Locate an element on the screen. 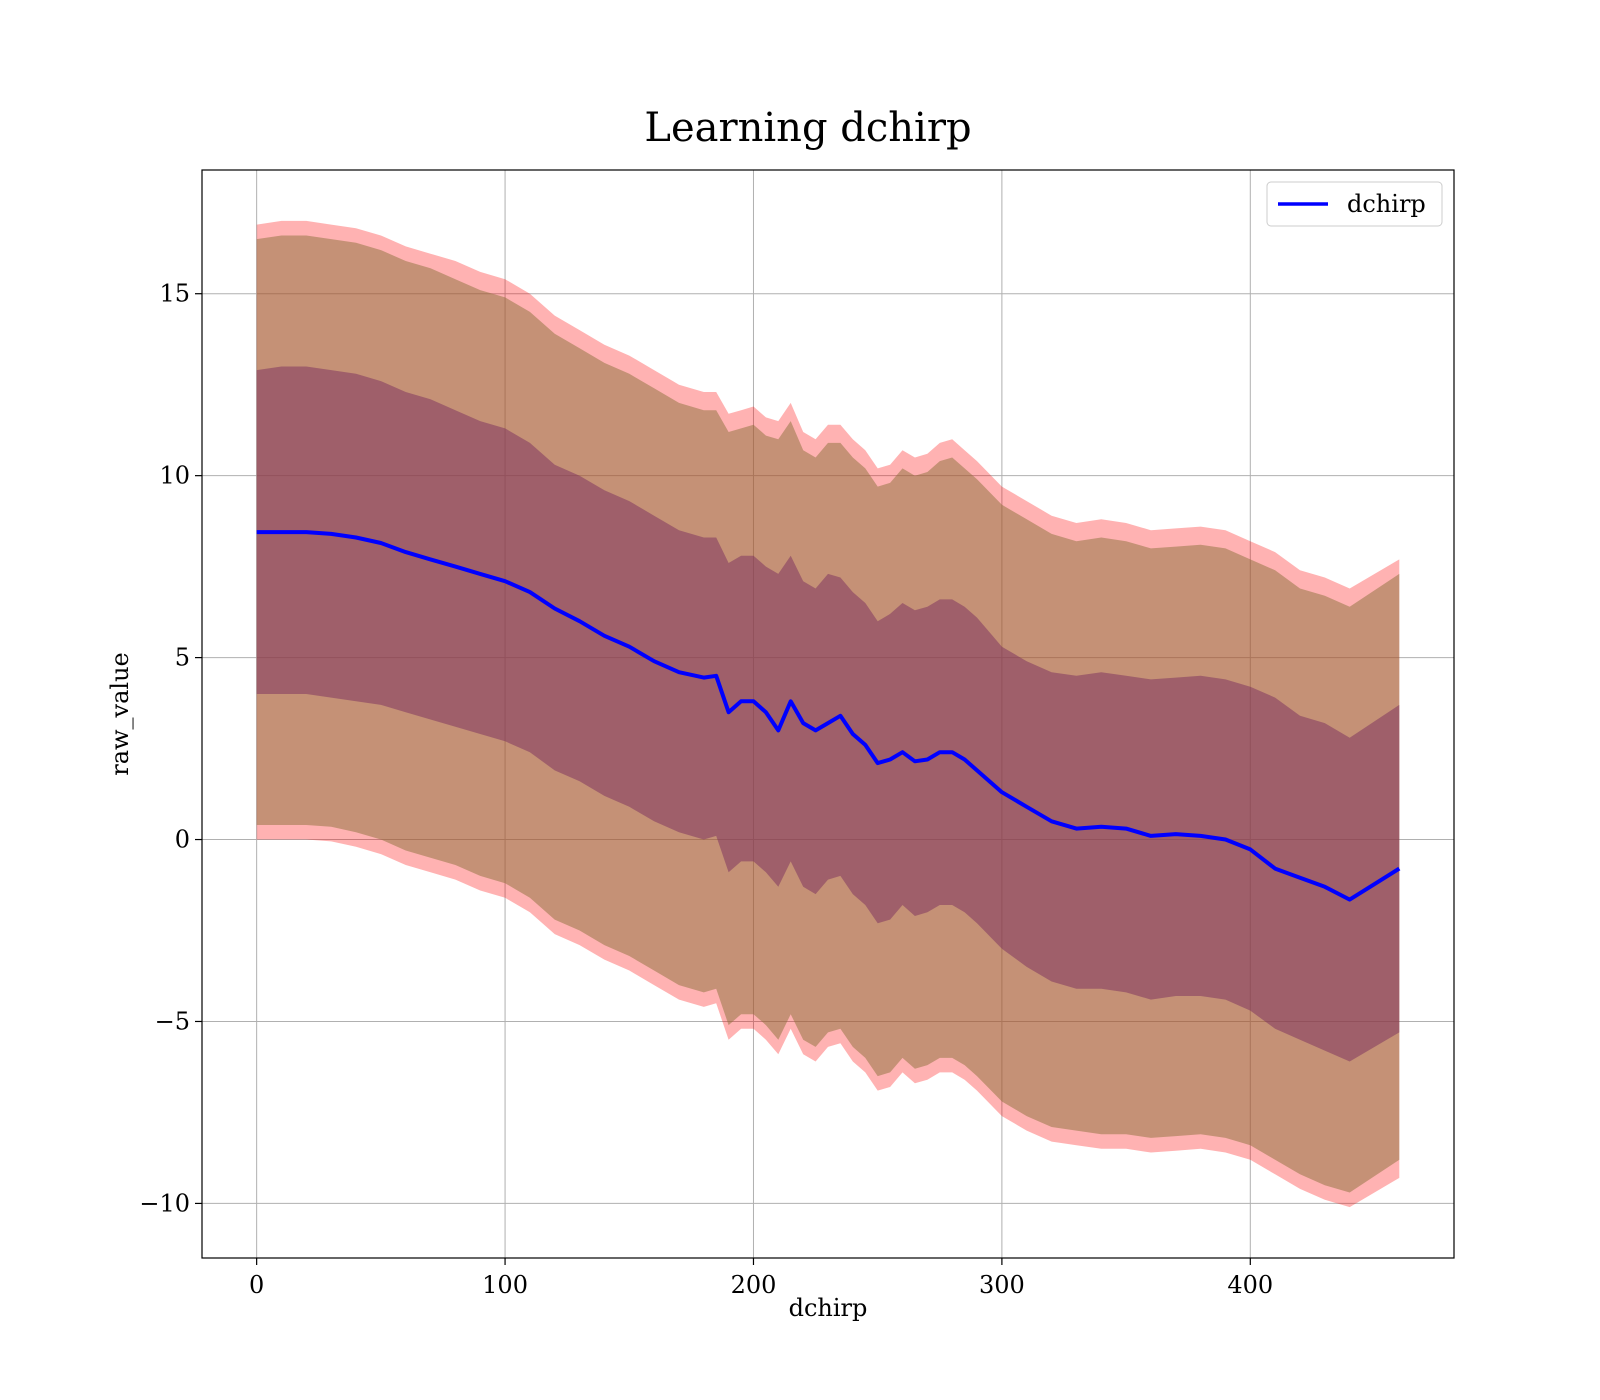 The image size is (1600, 1400). y-axis-label: raw_value is located at coordinates (120, 714).